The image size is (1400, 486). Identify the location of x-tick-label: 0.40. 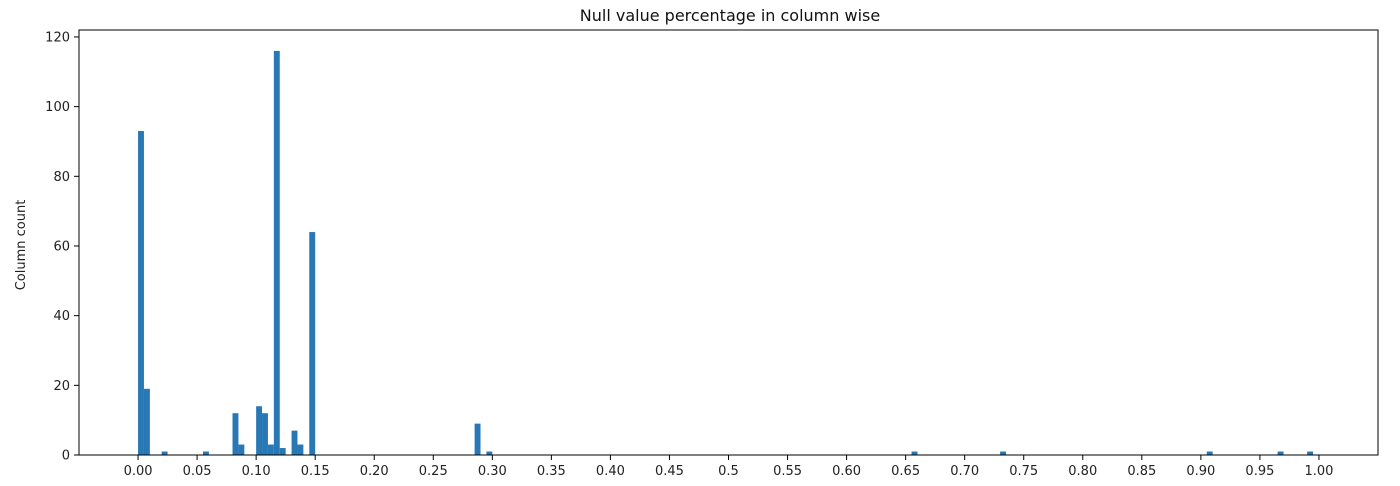
(610, 471).